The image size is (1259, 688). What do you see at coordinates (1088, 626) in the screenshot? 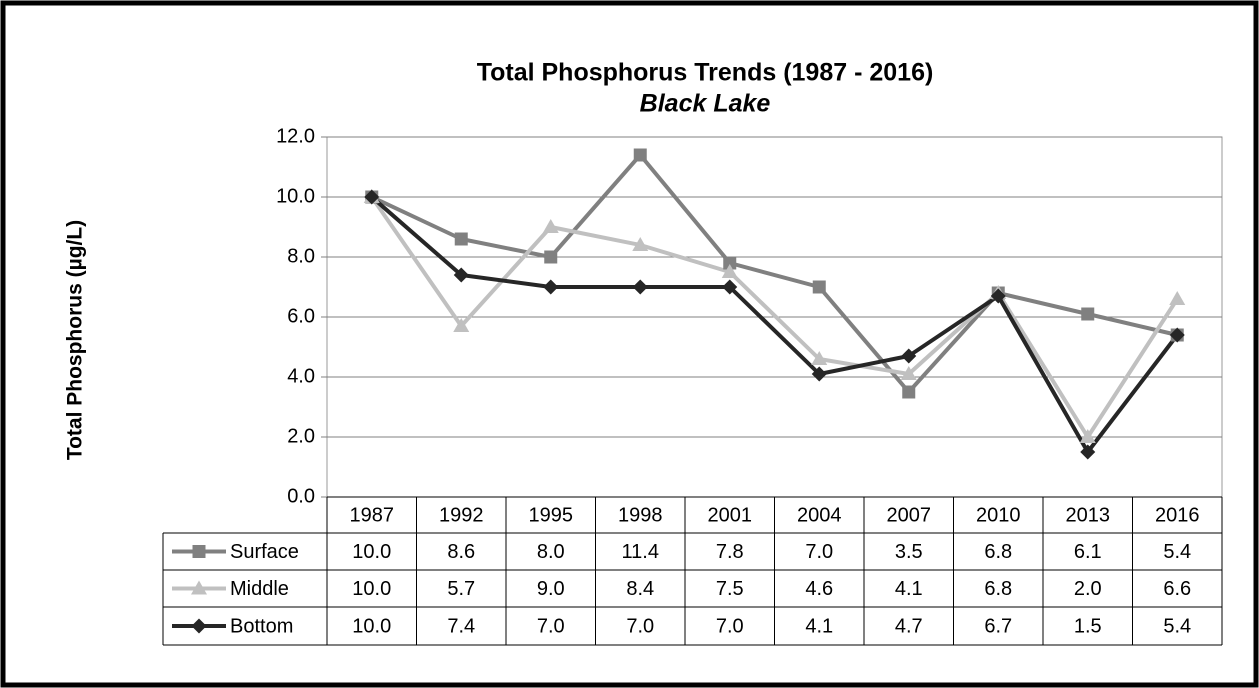
I see `table-value: 1.5` at bounding box center [1088, 626].